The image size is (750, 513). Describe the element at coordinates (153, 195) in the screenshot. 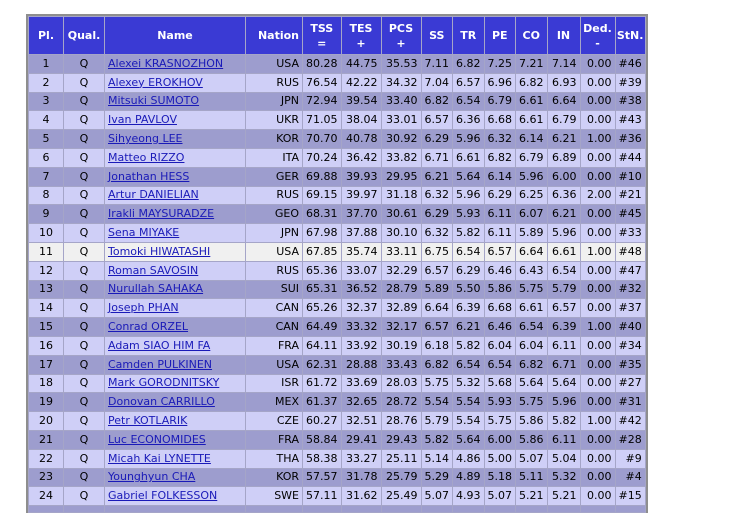

I see `skater-name-link: Artur DANIELIAN` at that location.